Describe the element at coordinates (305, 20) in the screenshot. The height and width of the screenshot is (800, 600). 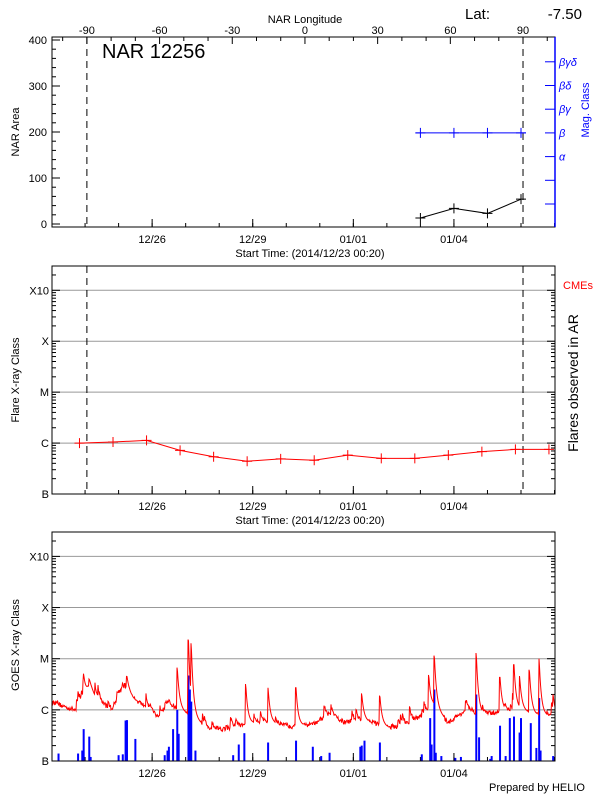
I see `top-axis-title: NAR Longitude` at that location.